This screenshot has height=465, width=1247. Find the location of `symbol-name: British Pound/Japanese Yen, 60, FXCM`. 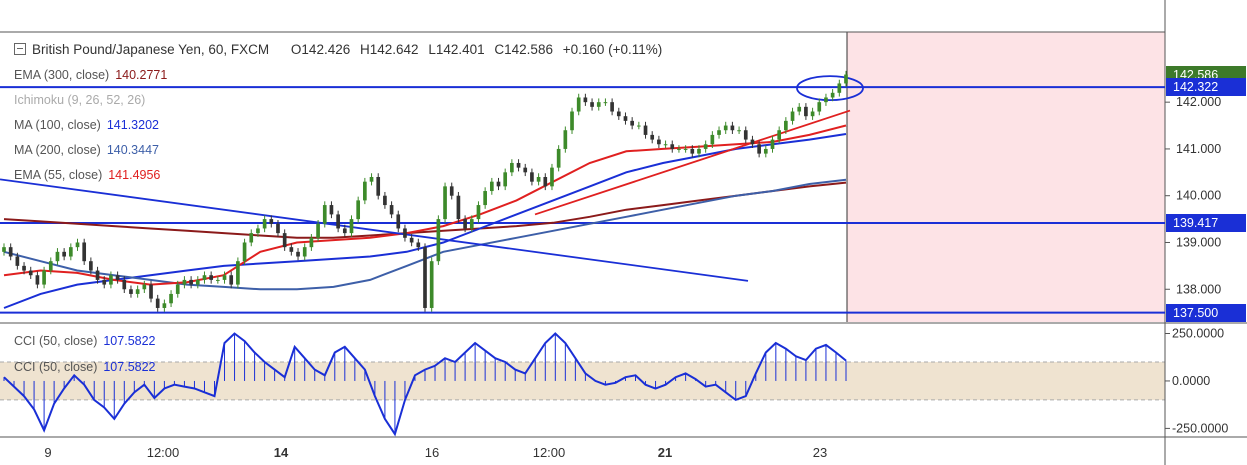

symbol-name: British Pound/Japanese Yen, 60, FXCM is located at coordinates (151, 49).